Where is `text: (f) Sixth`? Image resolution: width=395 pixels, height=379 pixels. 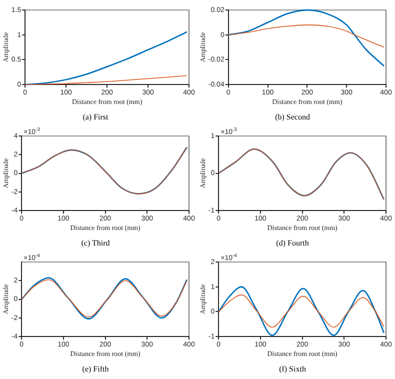 text: (f) Sixth is located at coordinates (292, 369).